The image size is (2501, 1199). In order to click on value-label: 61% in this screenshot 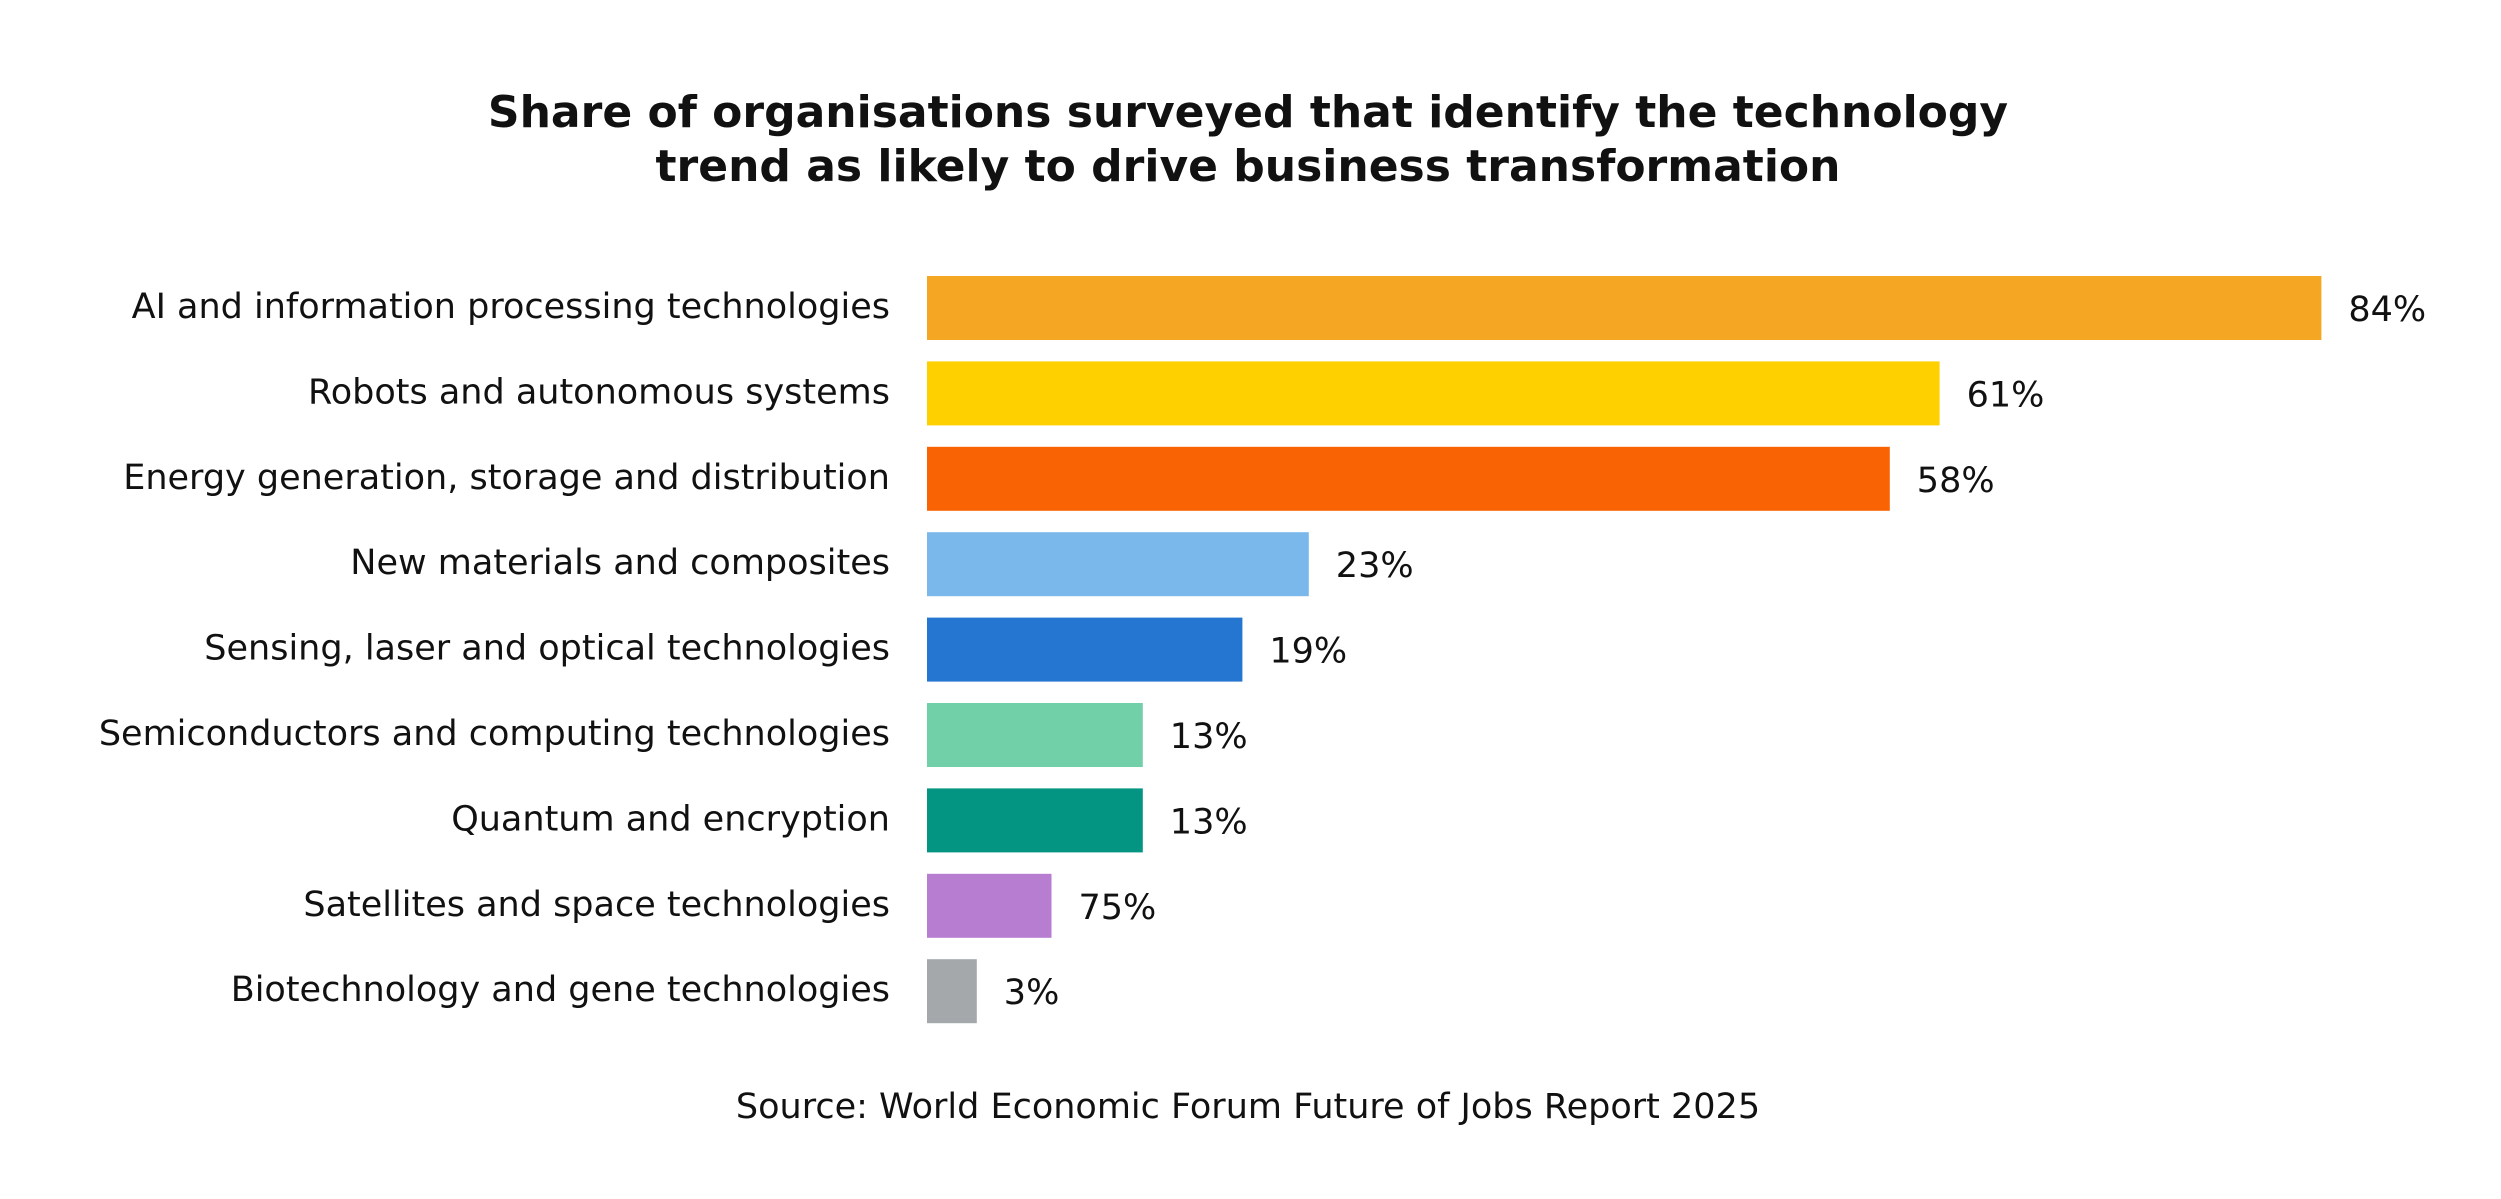, I will do `click(2006, 395)`.